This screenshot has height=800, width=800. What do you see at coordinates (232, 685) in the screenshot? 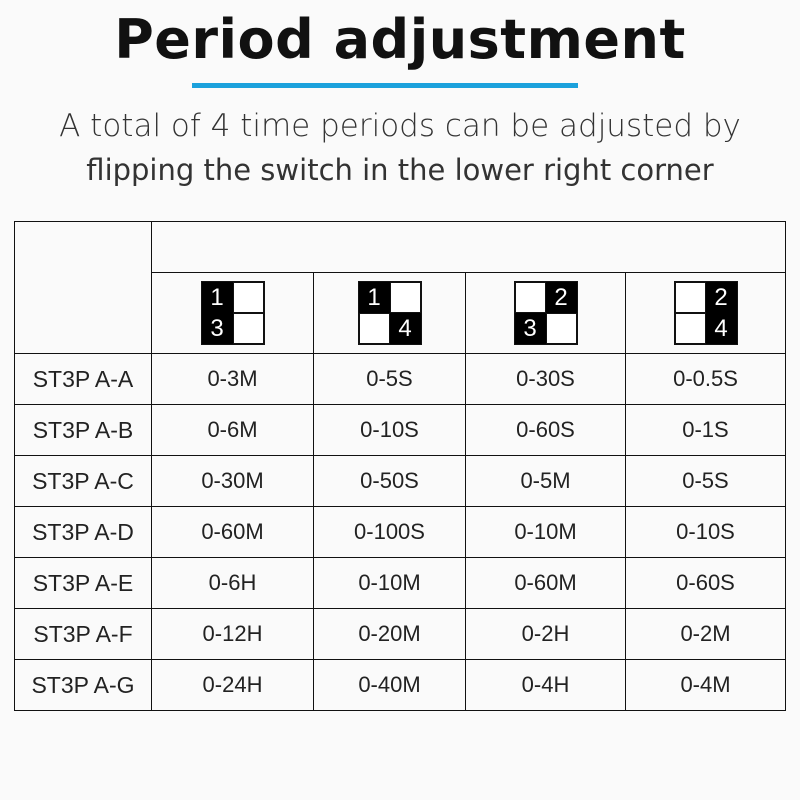
I see `time-range-cell: 0-24H` at bounding box center [232, 685].